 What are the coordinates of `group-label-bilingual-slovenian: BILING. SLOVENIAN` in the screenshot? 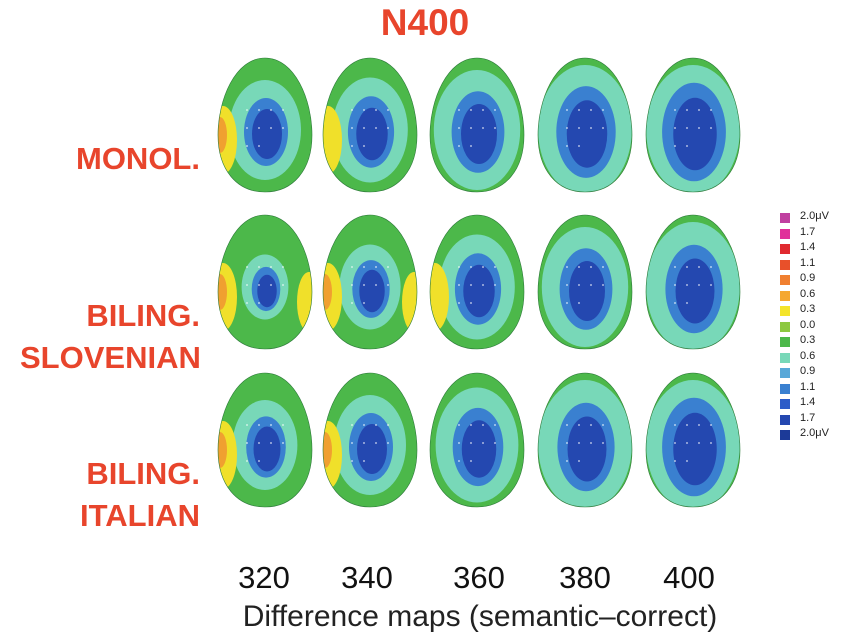 It's located at (110, 337).